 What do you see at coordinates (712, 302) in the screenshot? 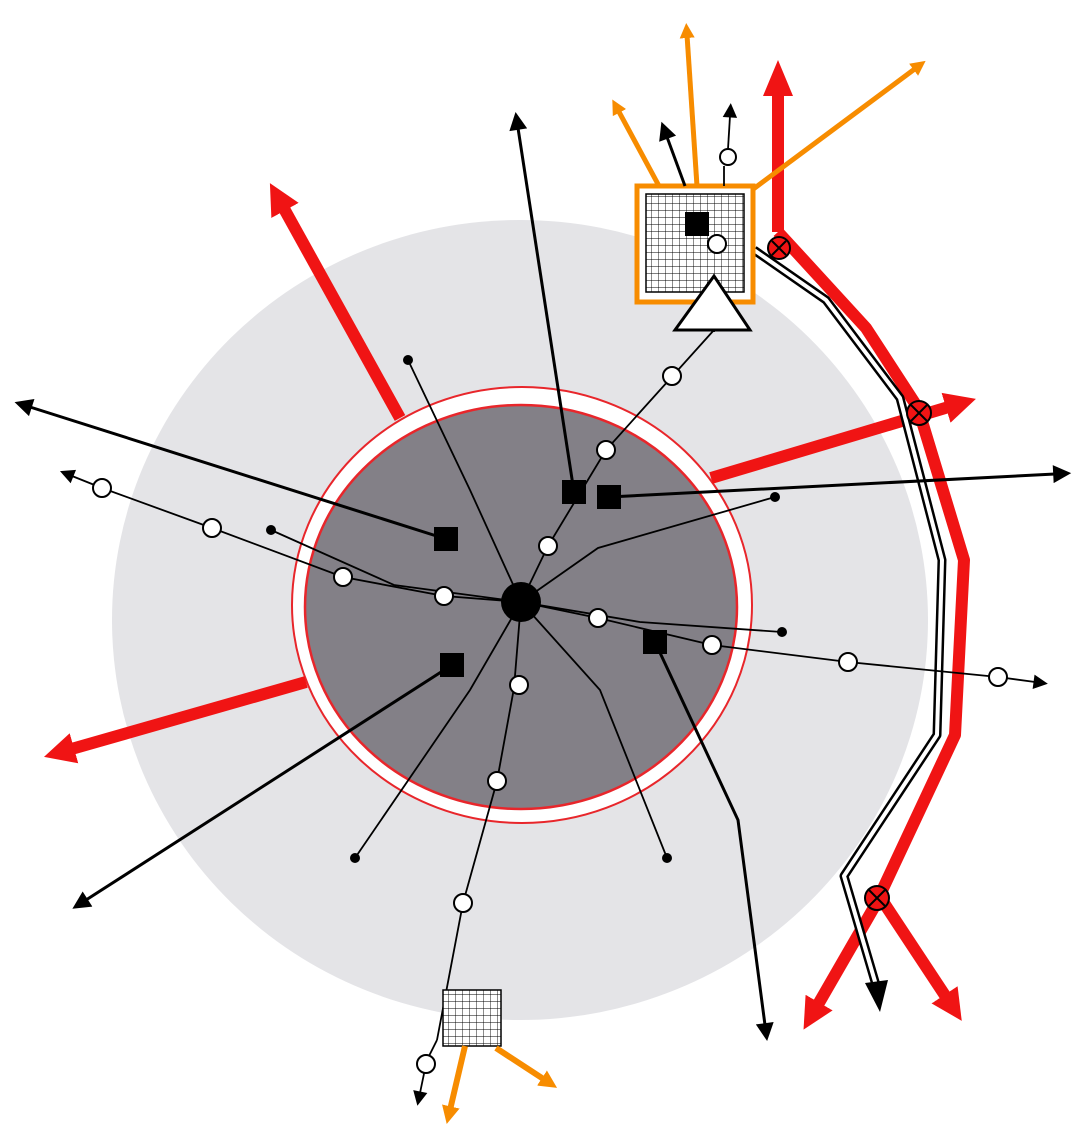
I see `triangle-node` at bounding box center [712, 302].